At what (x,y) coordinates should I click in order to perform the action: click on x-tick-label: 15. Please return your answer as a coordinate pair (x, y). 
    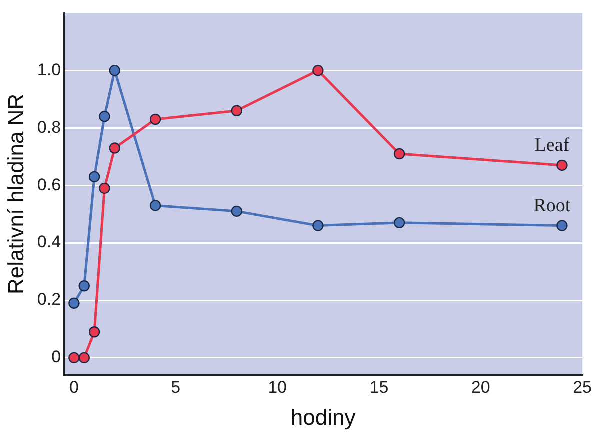
    Looking at the image, I should click on (379, 388).